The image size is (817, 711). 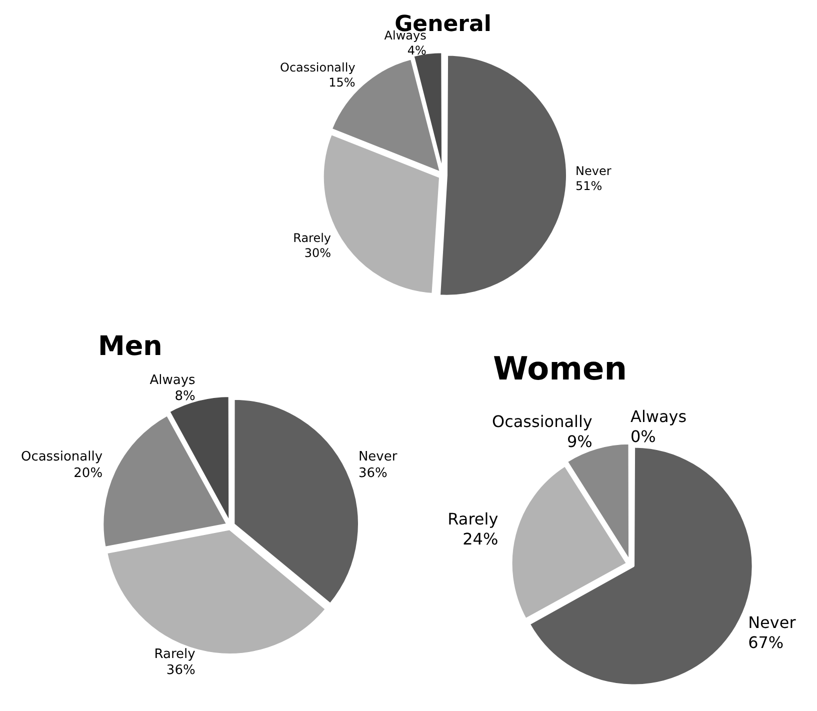 What do you see at coordinates (579, 442) in the screenshot?
I see `data-label: 9%` at bounding box center [579, 442].